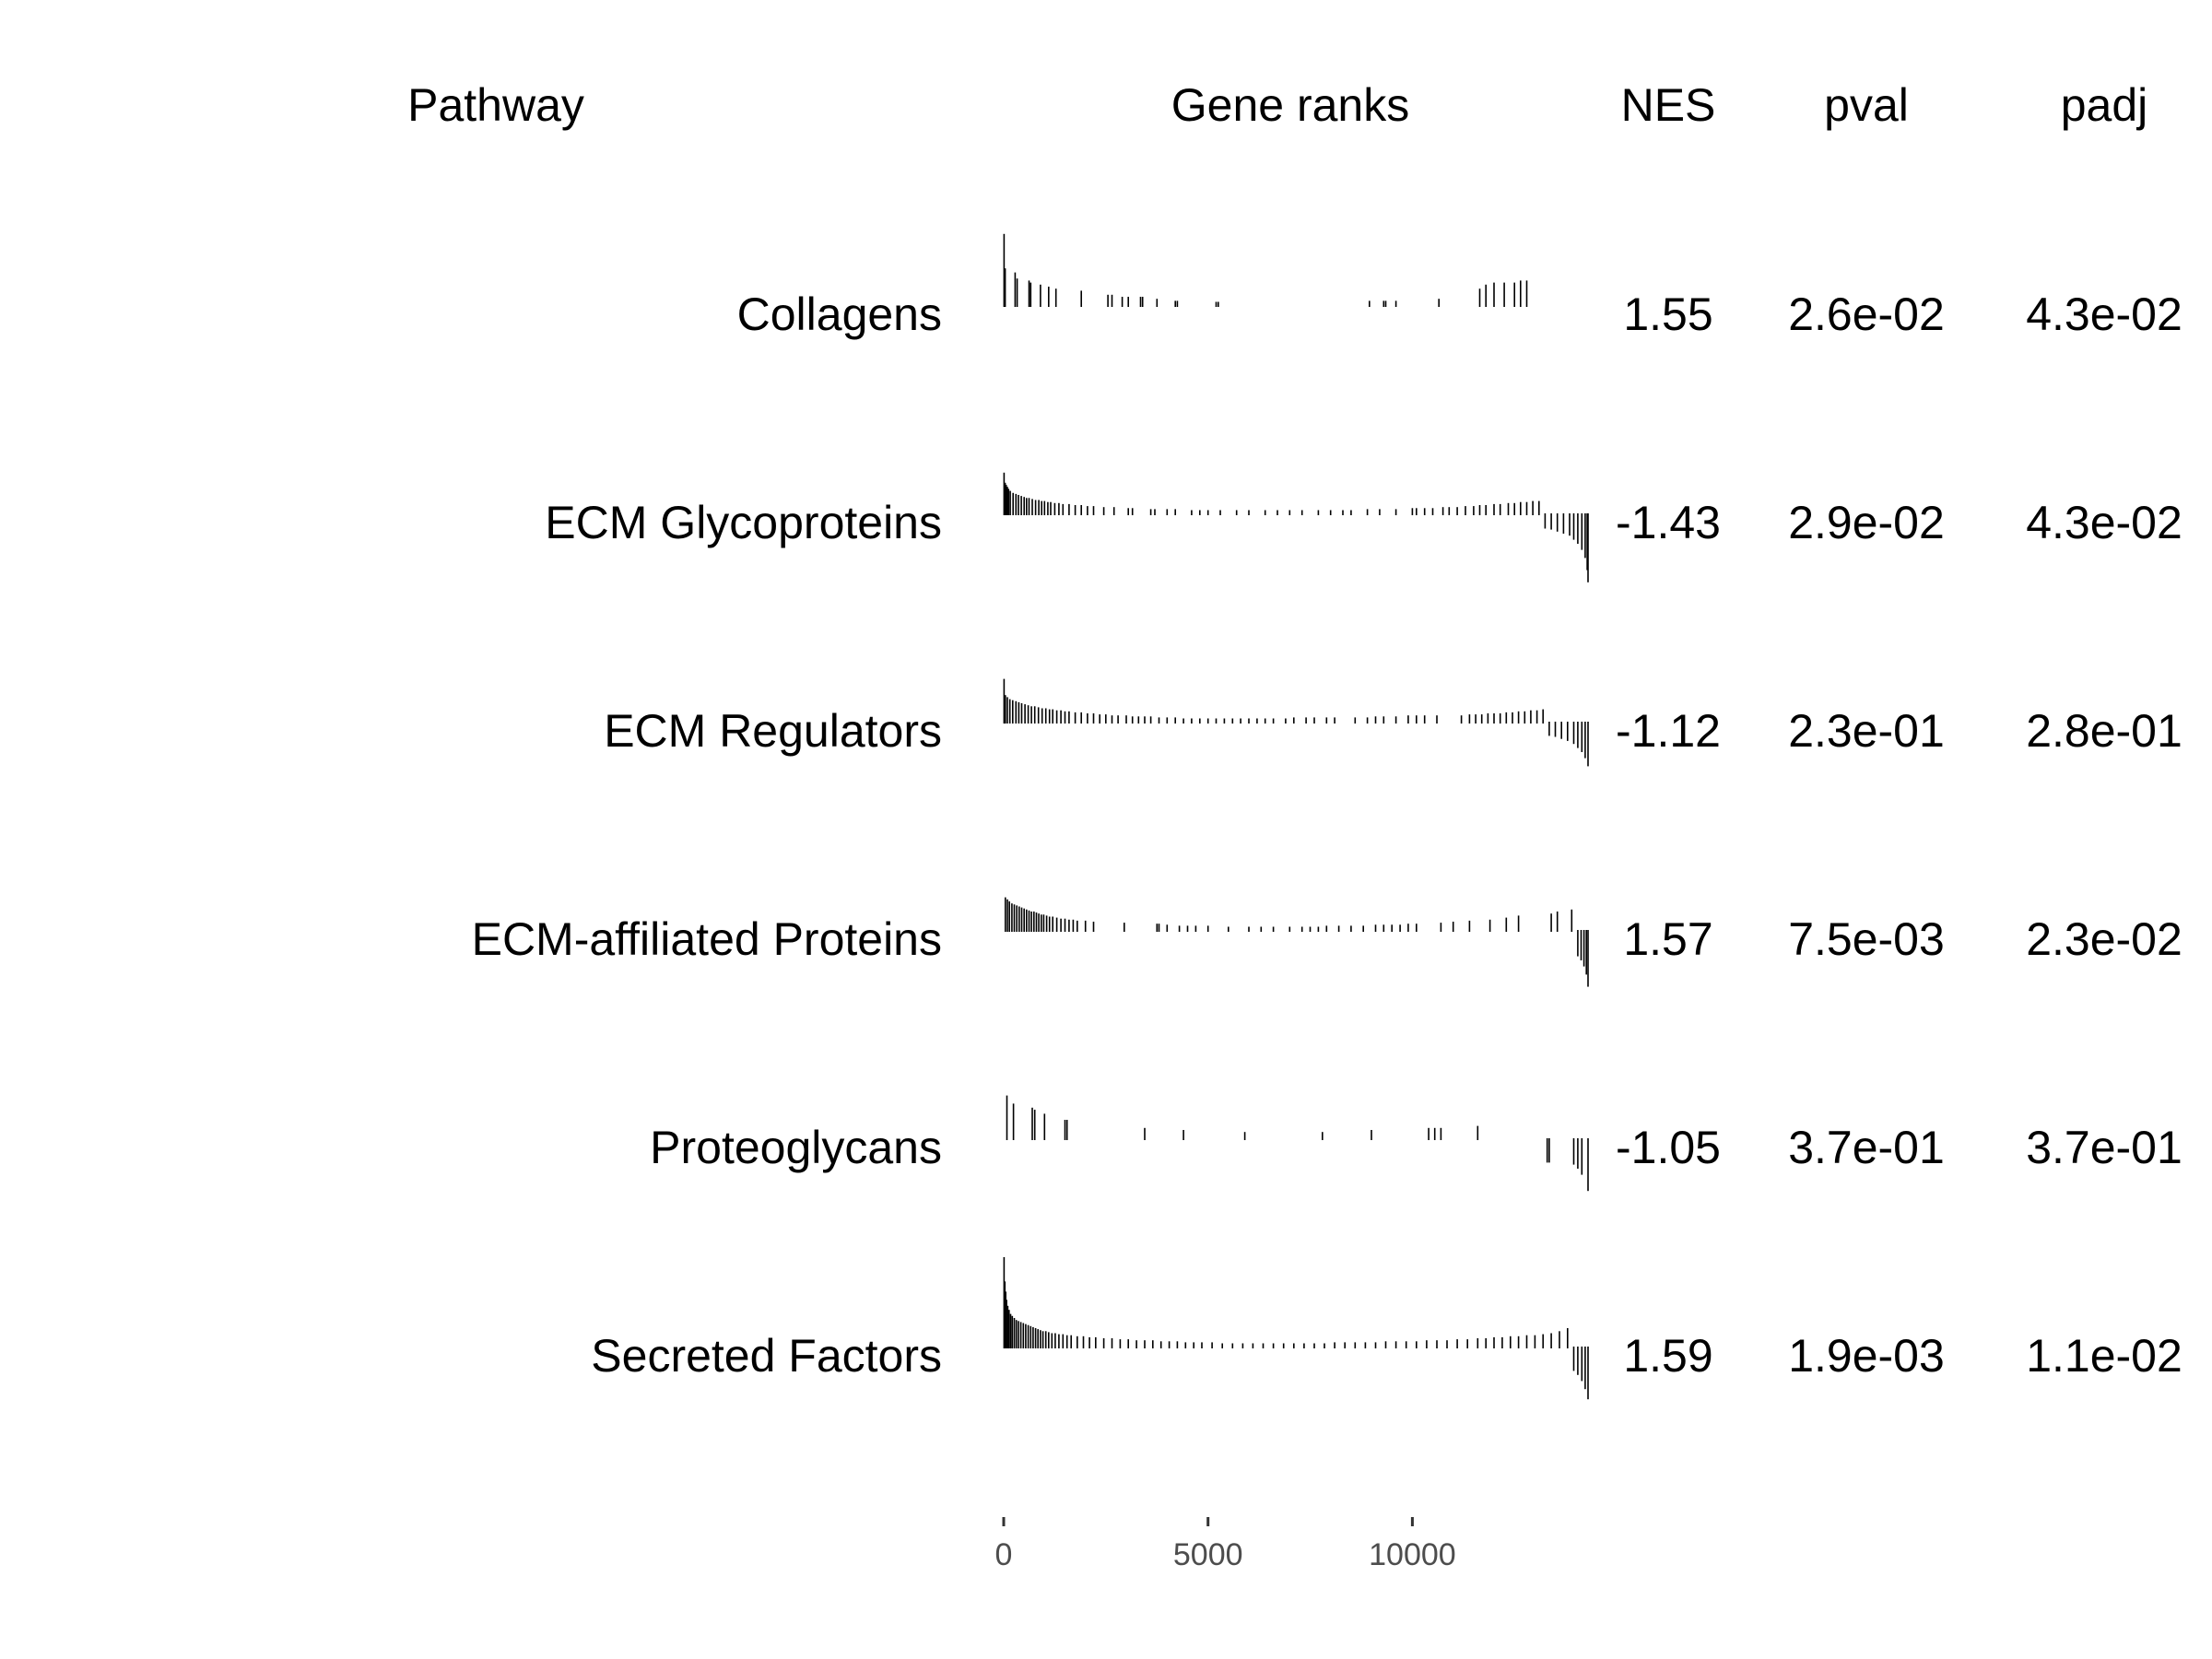 The image size is (2212, 1659). I want to click on nes-value: 1.59, so click(1668, 1356).